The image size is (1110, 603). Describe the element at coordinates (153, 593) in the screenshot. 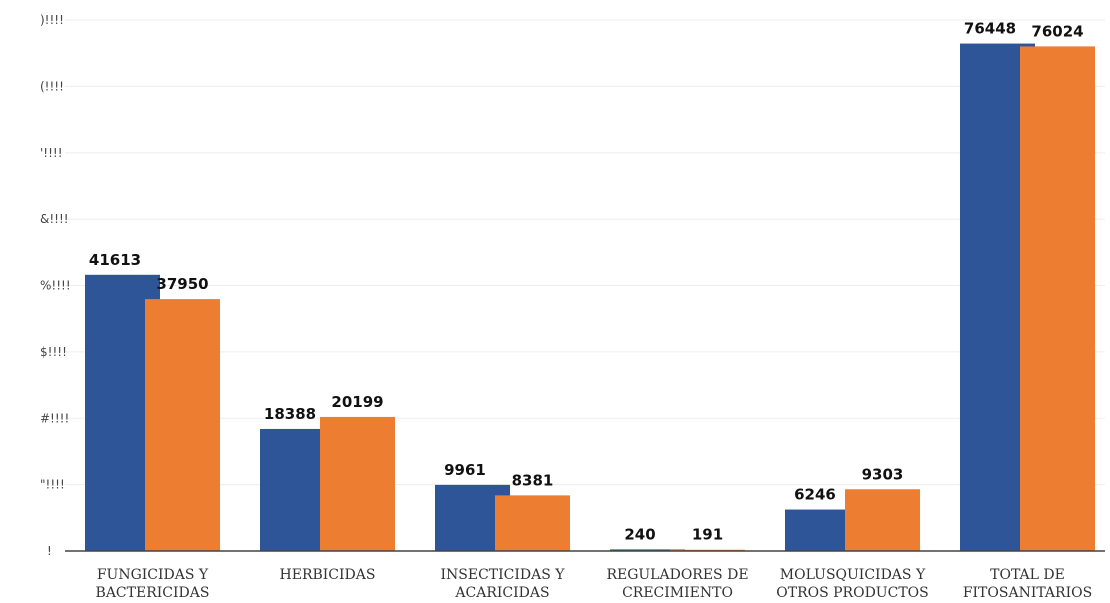

I see `category-label: BACTERICIDAS` at that location.